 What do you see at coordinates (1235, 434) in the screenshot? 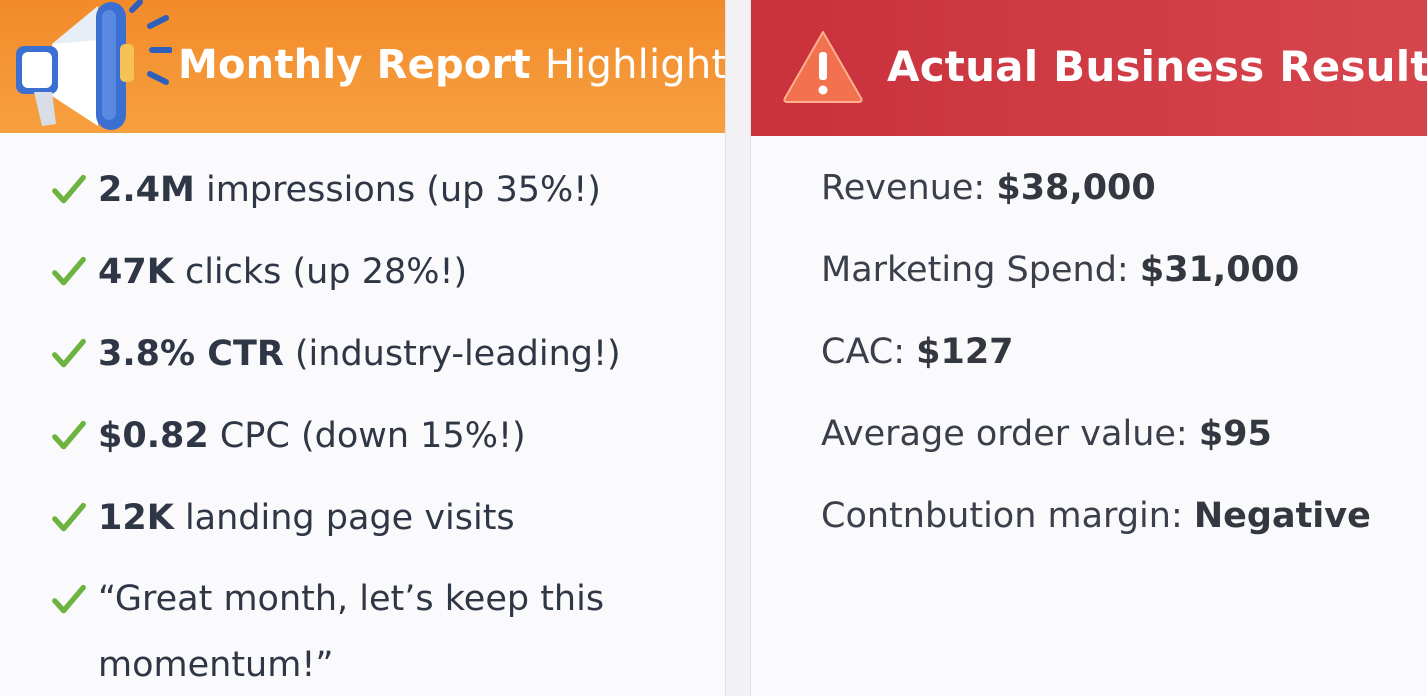
I see `result-value: $95` at bounding box center [1235, 434].